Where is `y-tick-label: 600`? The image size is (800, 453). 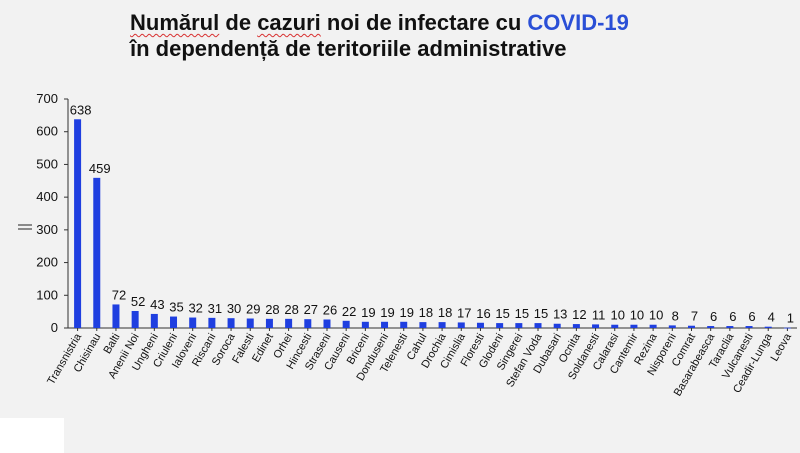 y-tick-label: 600 is located at coordinates (47, 131).